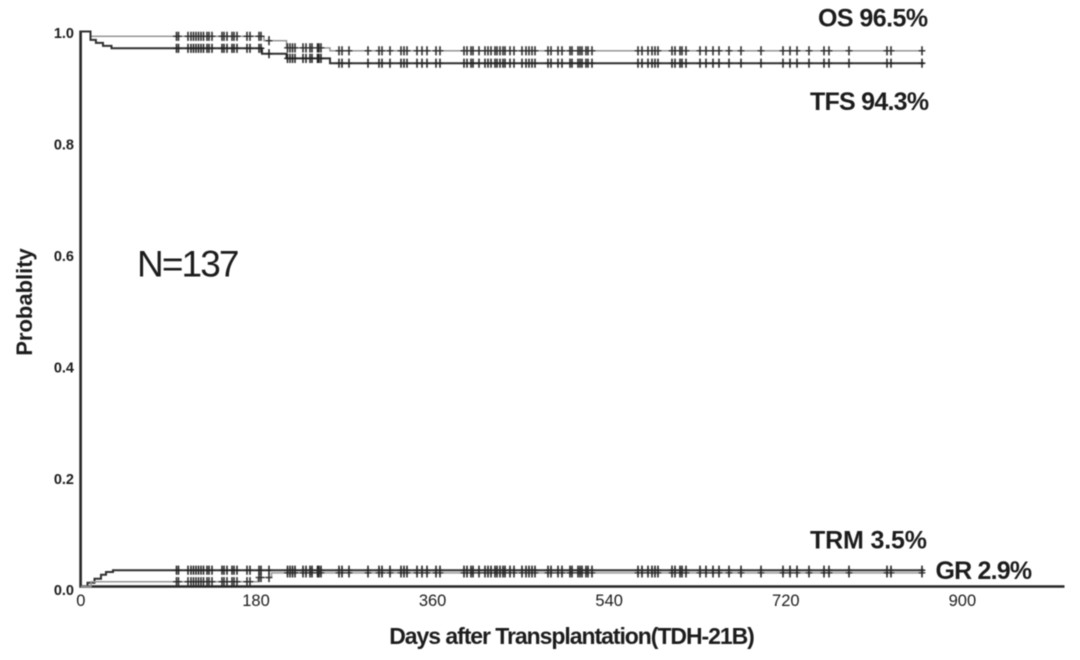  I want to click on svg-text: 0.2, so click(64, 480).